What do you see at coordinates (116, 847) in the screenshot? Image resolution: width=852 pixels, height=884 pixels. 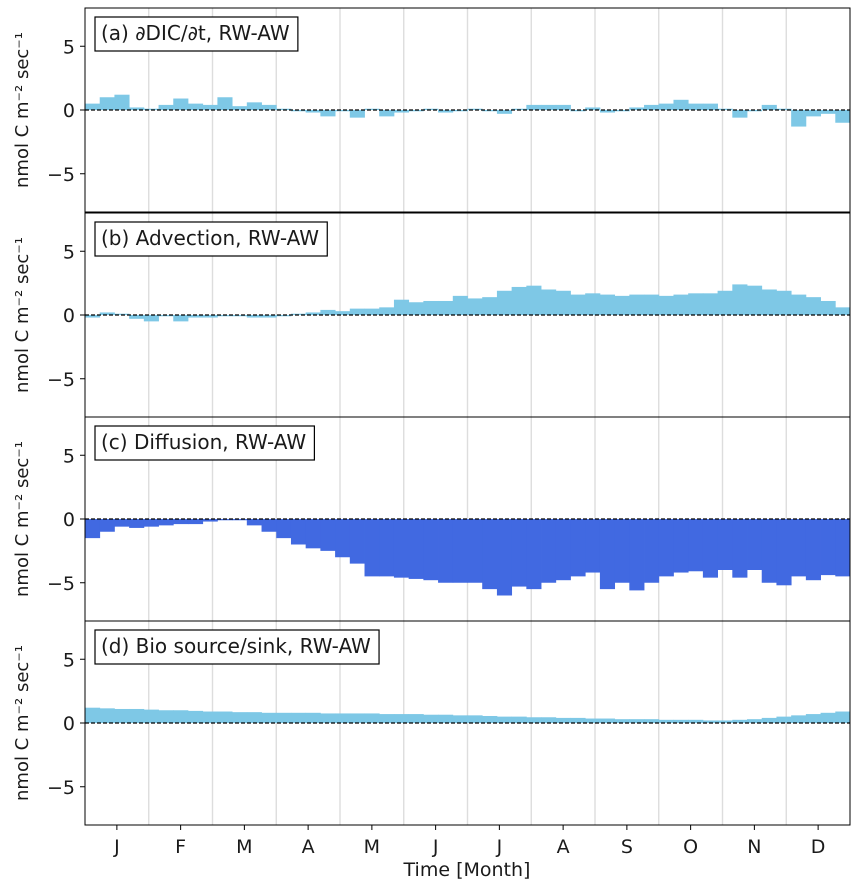 I see `month-label: J` at bounding box center [116, 847].